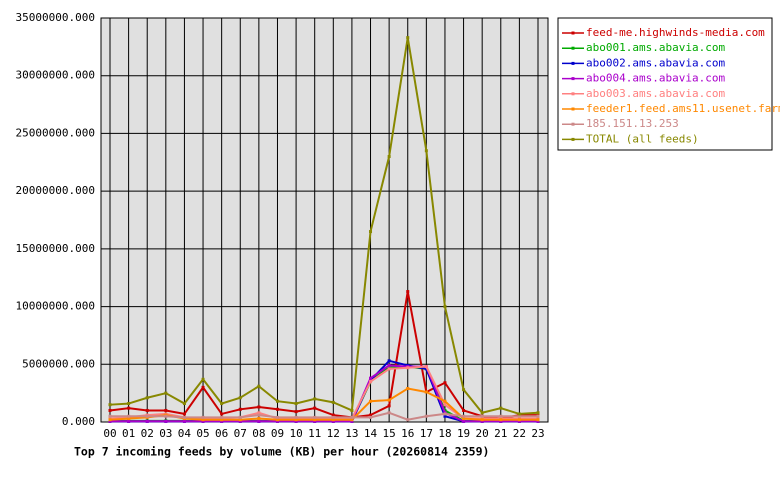 This screenshot has width=780, height=480. Describe the element at coordinates (55, 132) in the screenshot. I see `y-tick-label: 25000000.000` at that location.